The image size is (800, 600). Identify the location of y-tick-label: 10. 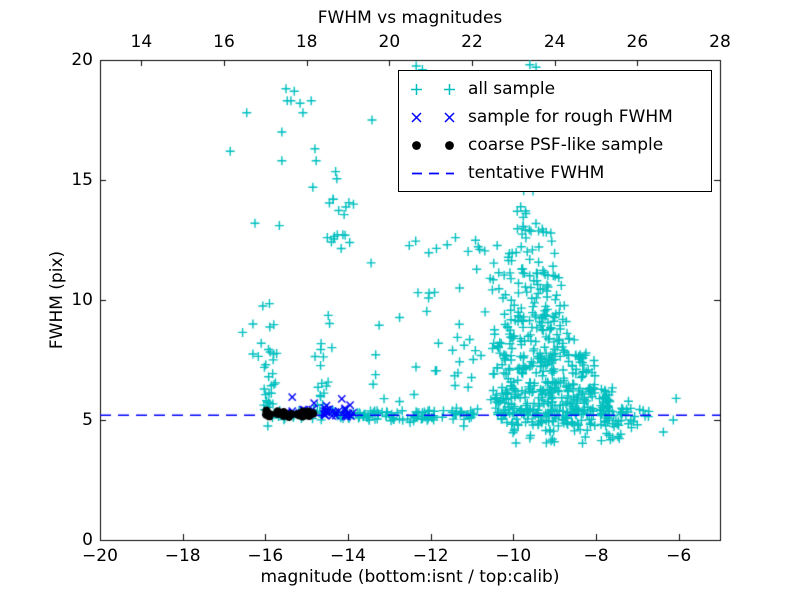
(82, 300).